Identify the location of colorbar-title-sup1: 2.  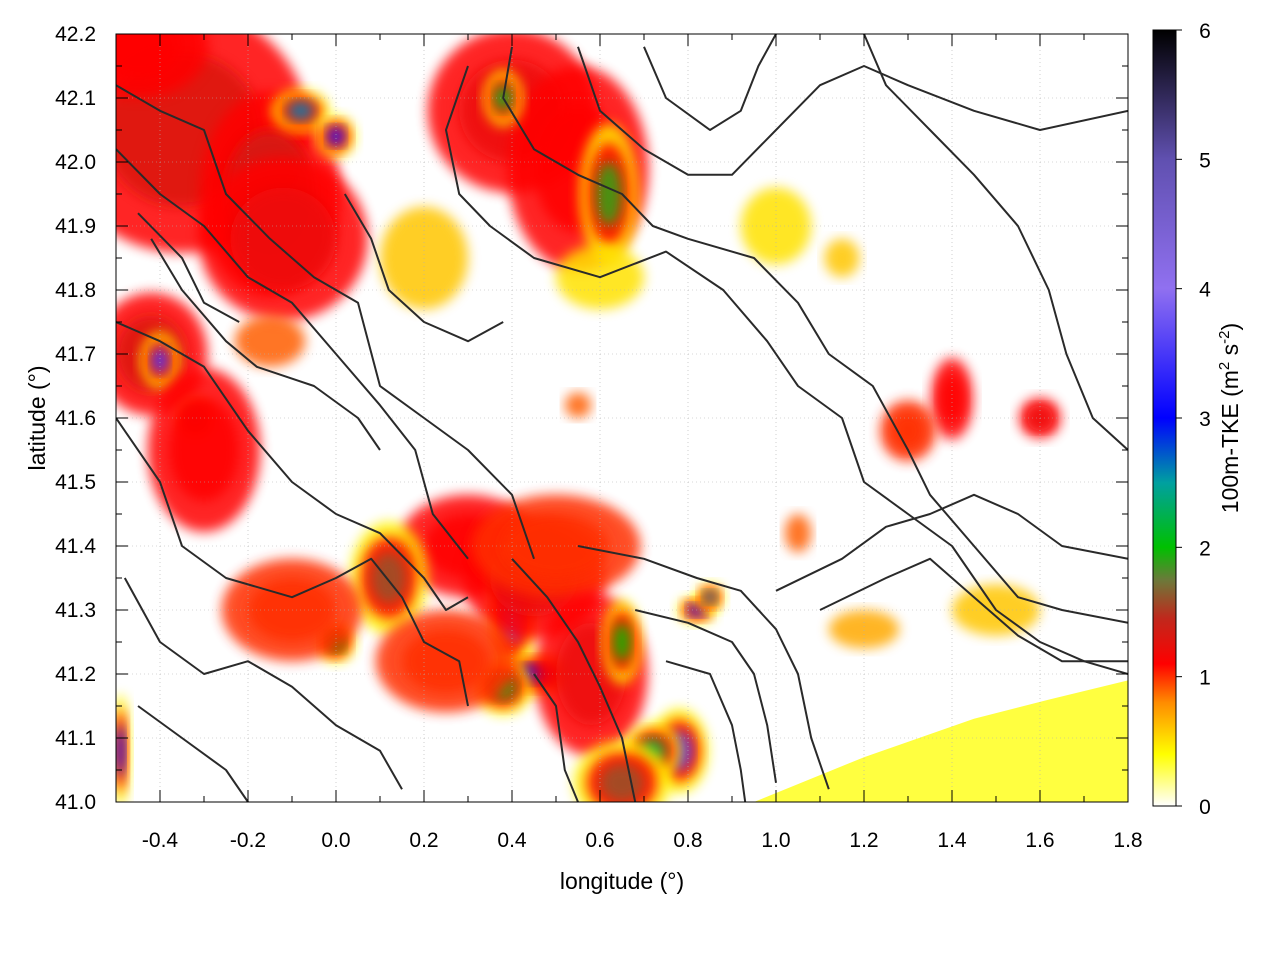
(1224, 366).